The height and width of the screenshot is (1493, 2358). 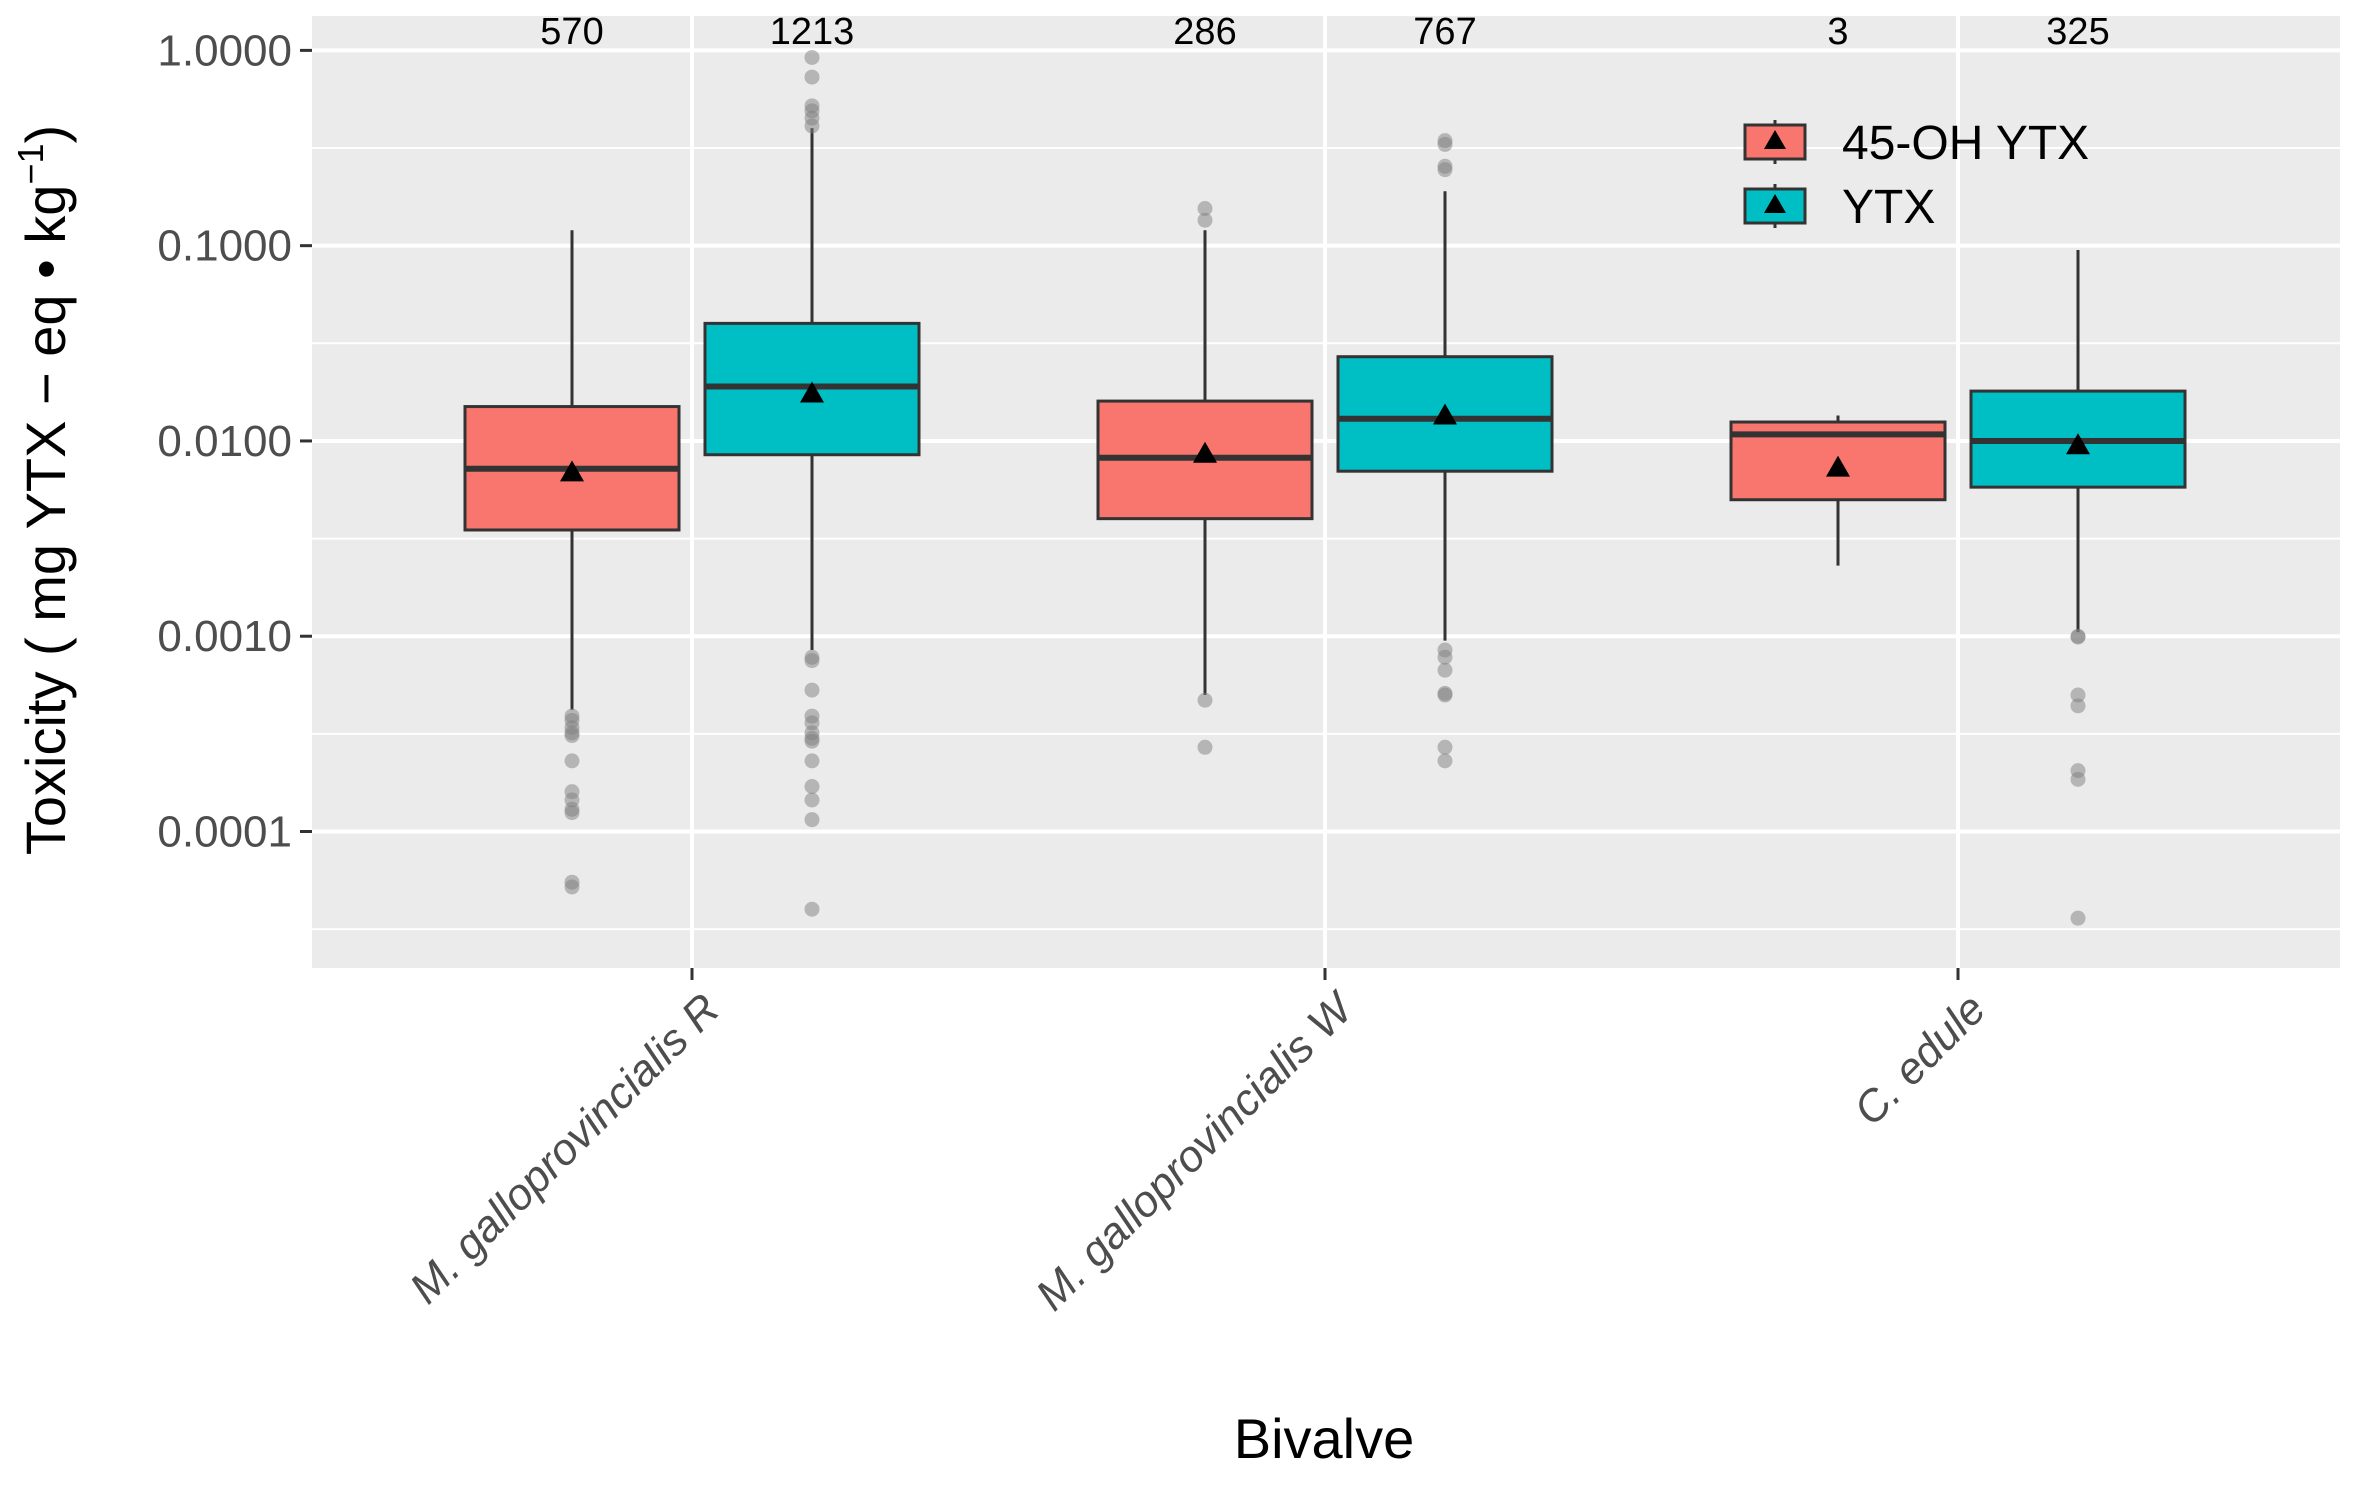 What do you see at coordinates (1324, 1438) in the screenshot?
I see `x-axis-title: Bivalve` at bounding box center [1324, 1438].